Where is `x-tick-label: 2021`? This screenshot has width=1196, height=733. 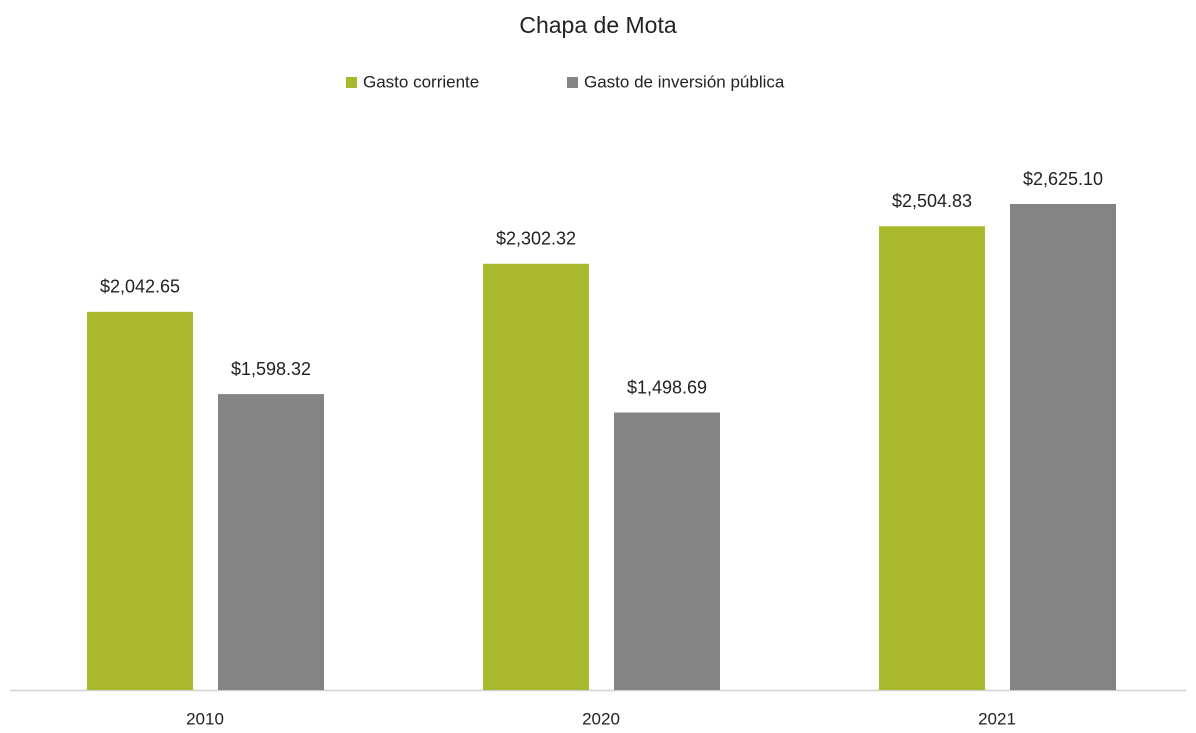
x-tick-label: 2021 is located at coordinates (997, 718).